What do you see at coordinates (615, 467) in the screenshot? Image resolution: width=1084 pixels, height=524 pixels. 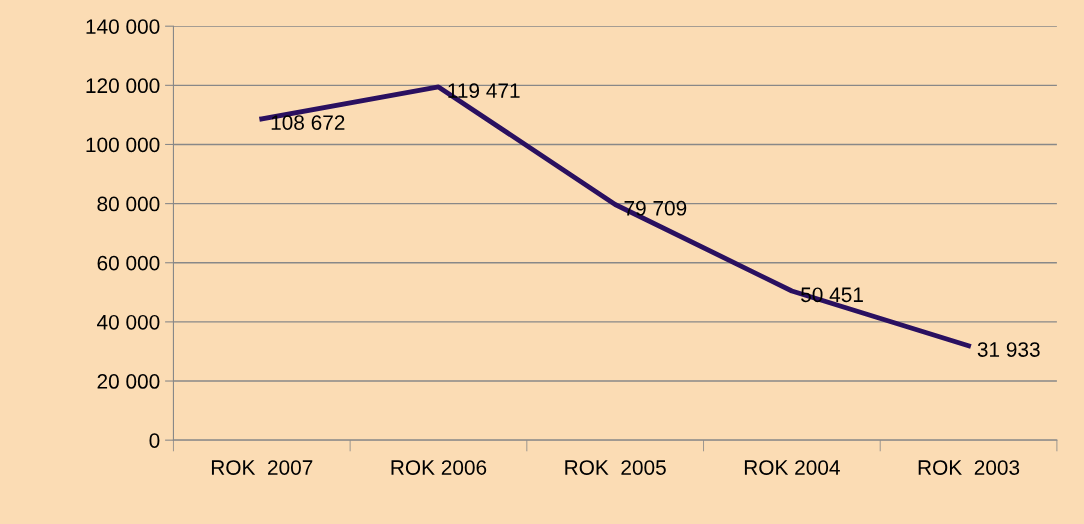 I see `x-tick-label: ROK 2005` at bounding box center [615, 467].